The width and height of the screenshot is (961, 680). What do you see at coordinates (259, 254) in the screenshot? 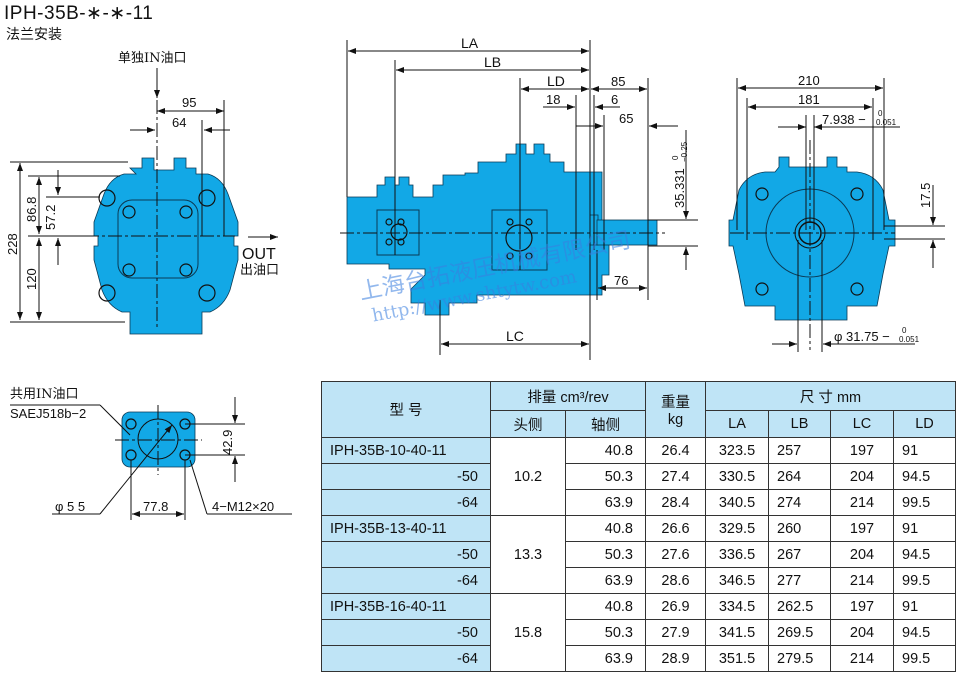
I see `out-label: OUT` at bounding box center [259, 254].